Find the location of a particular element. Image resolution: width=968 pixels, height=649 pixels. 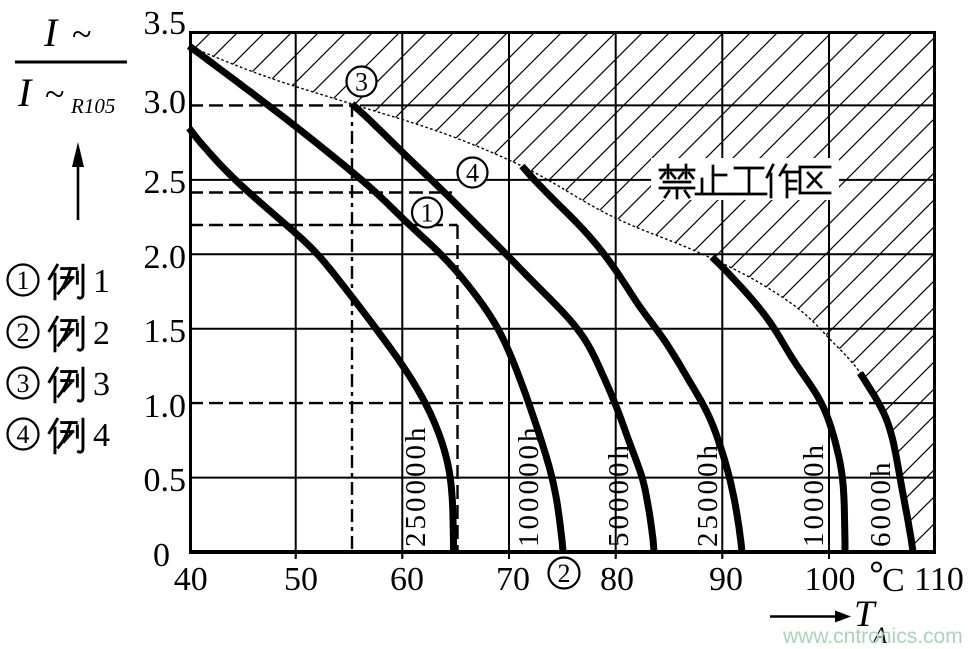

svg-text: 3.0 is located at coordinates (165, 102).